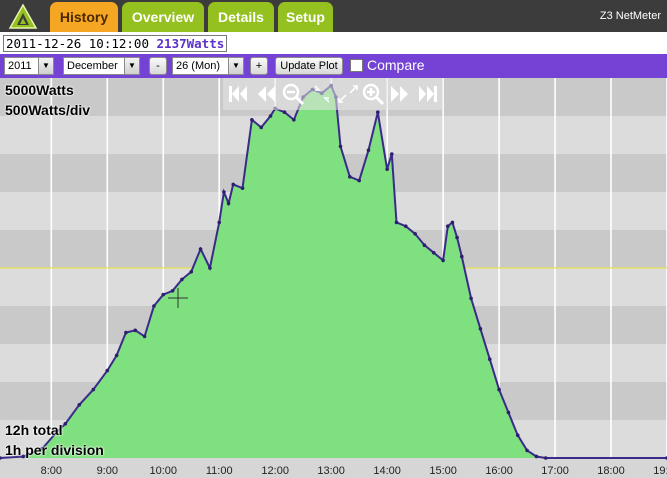  I want to click on year-select-value: 2011, so click(20, 66).